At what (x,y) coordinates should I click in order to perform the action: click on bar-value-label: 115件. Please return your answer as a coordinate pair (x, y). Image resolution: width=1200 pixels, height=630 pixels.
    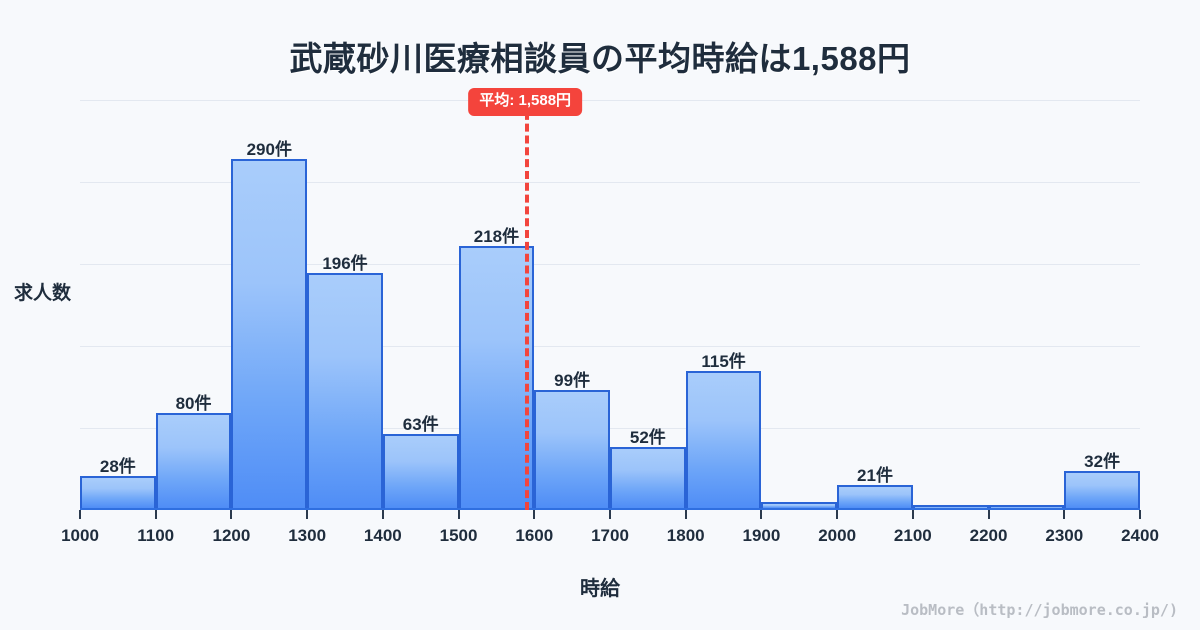
    Looking at the image, I should click on (723, 361).